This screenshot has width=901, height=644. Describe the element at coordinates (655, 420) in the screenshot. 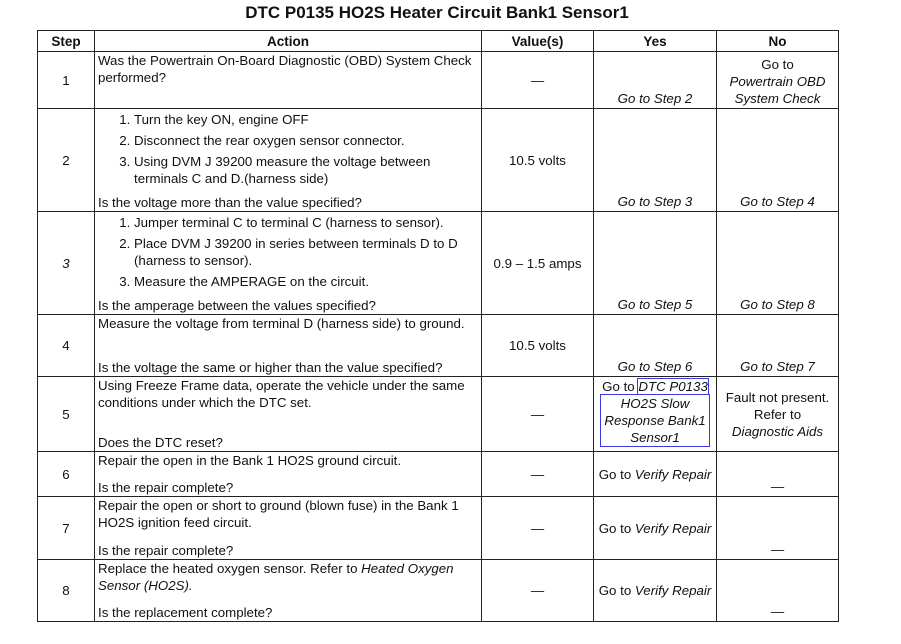

I see `dtc-link-description: HO2S Slow Response Bank1 Sensor1` at that location.